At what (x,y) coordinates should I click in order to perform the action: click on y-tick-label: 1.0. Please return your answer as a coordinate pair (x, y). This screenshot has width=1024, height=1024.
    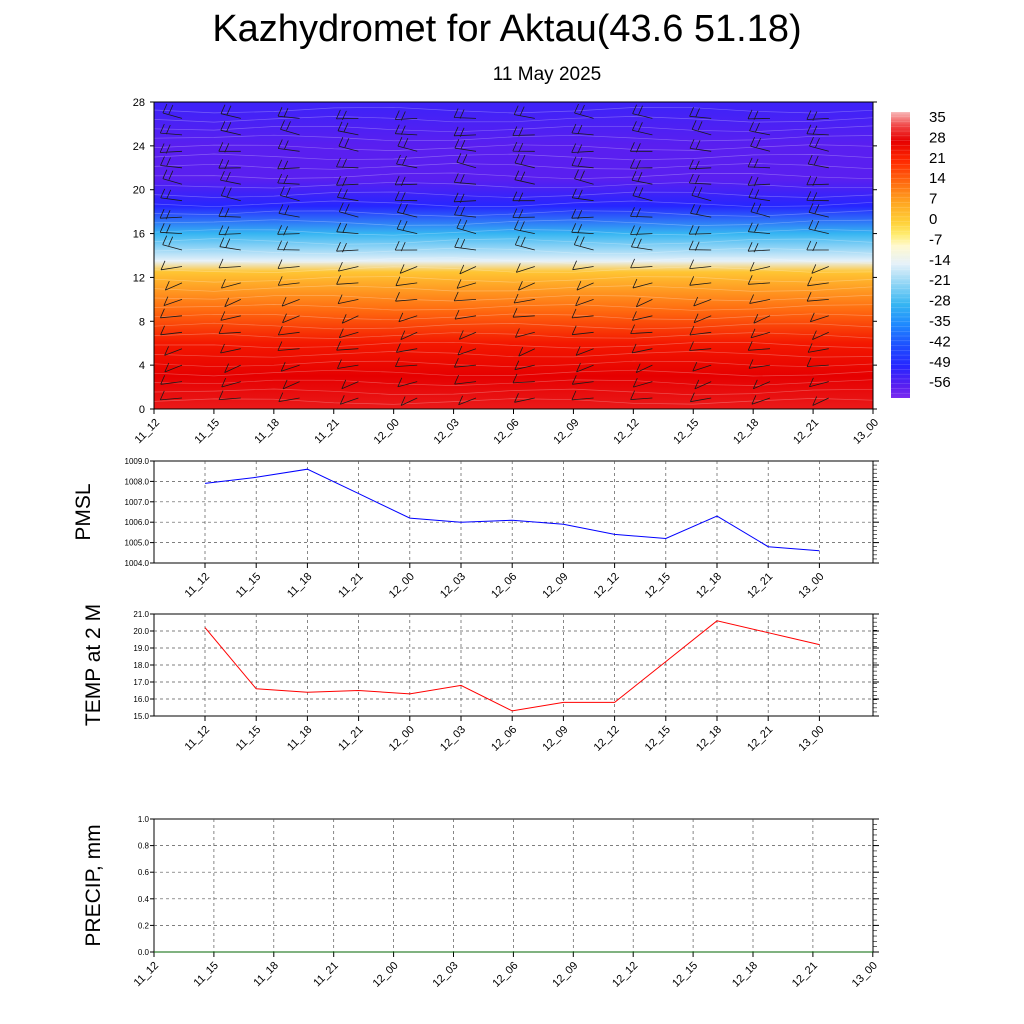
    Looking at the image, I should click on (144, 819).